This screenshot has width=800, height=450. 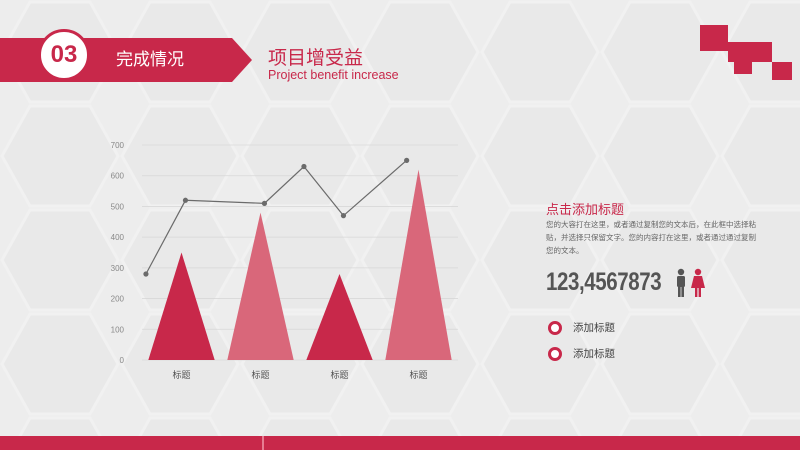 I want to click on female-person-icon, so click(x=698, y=282).